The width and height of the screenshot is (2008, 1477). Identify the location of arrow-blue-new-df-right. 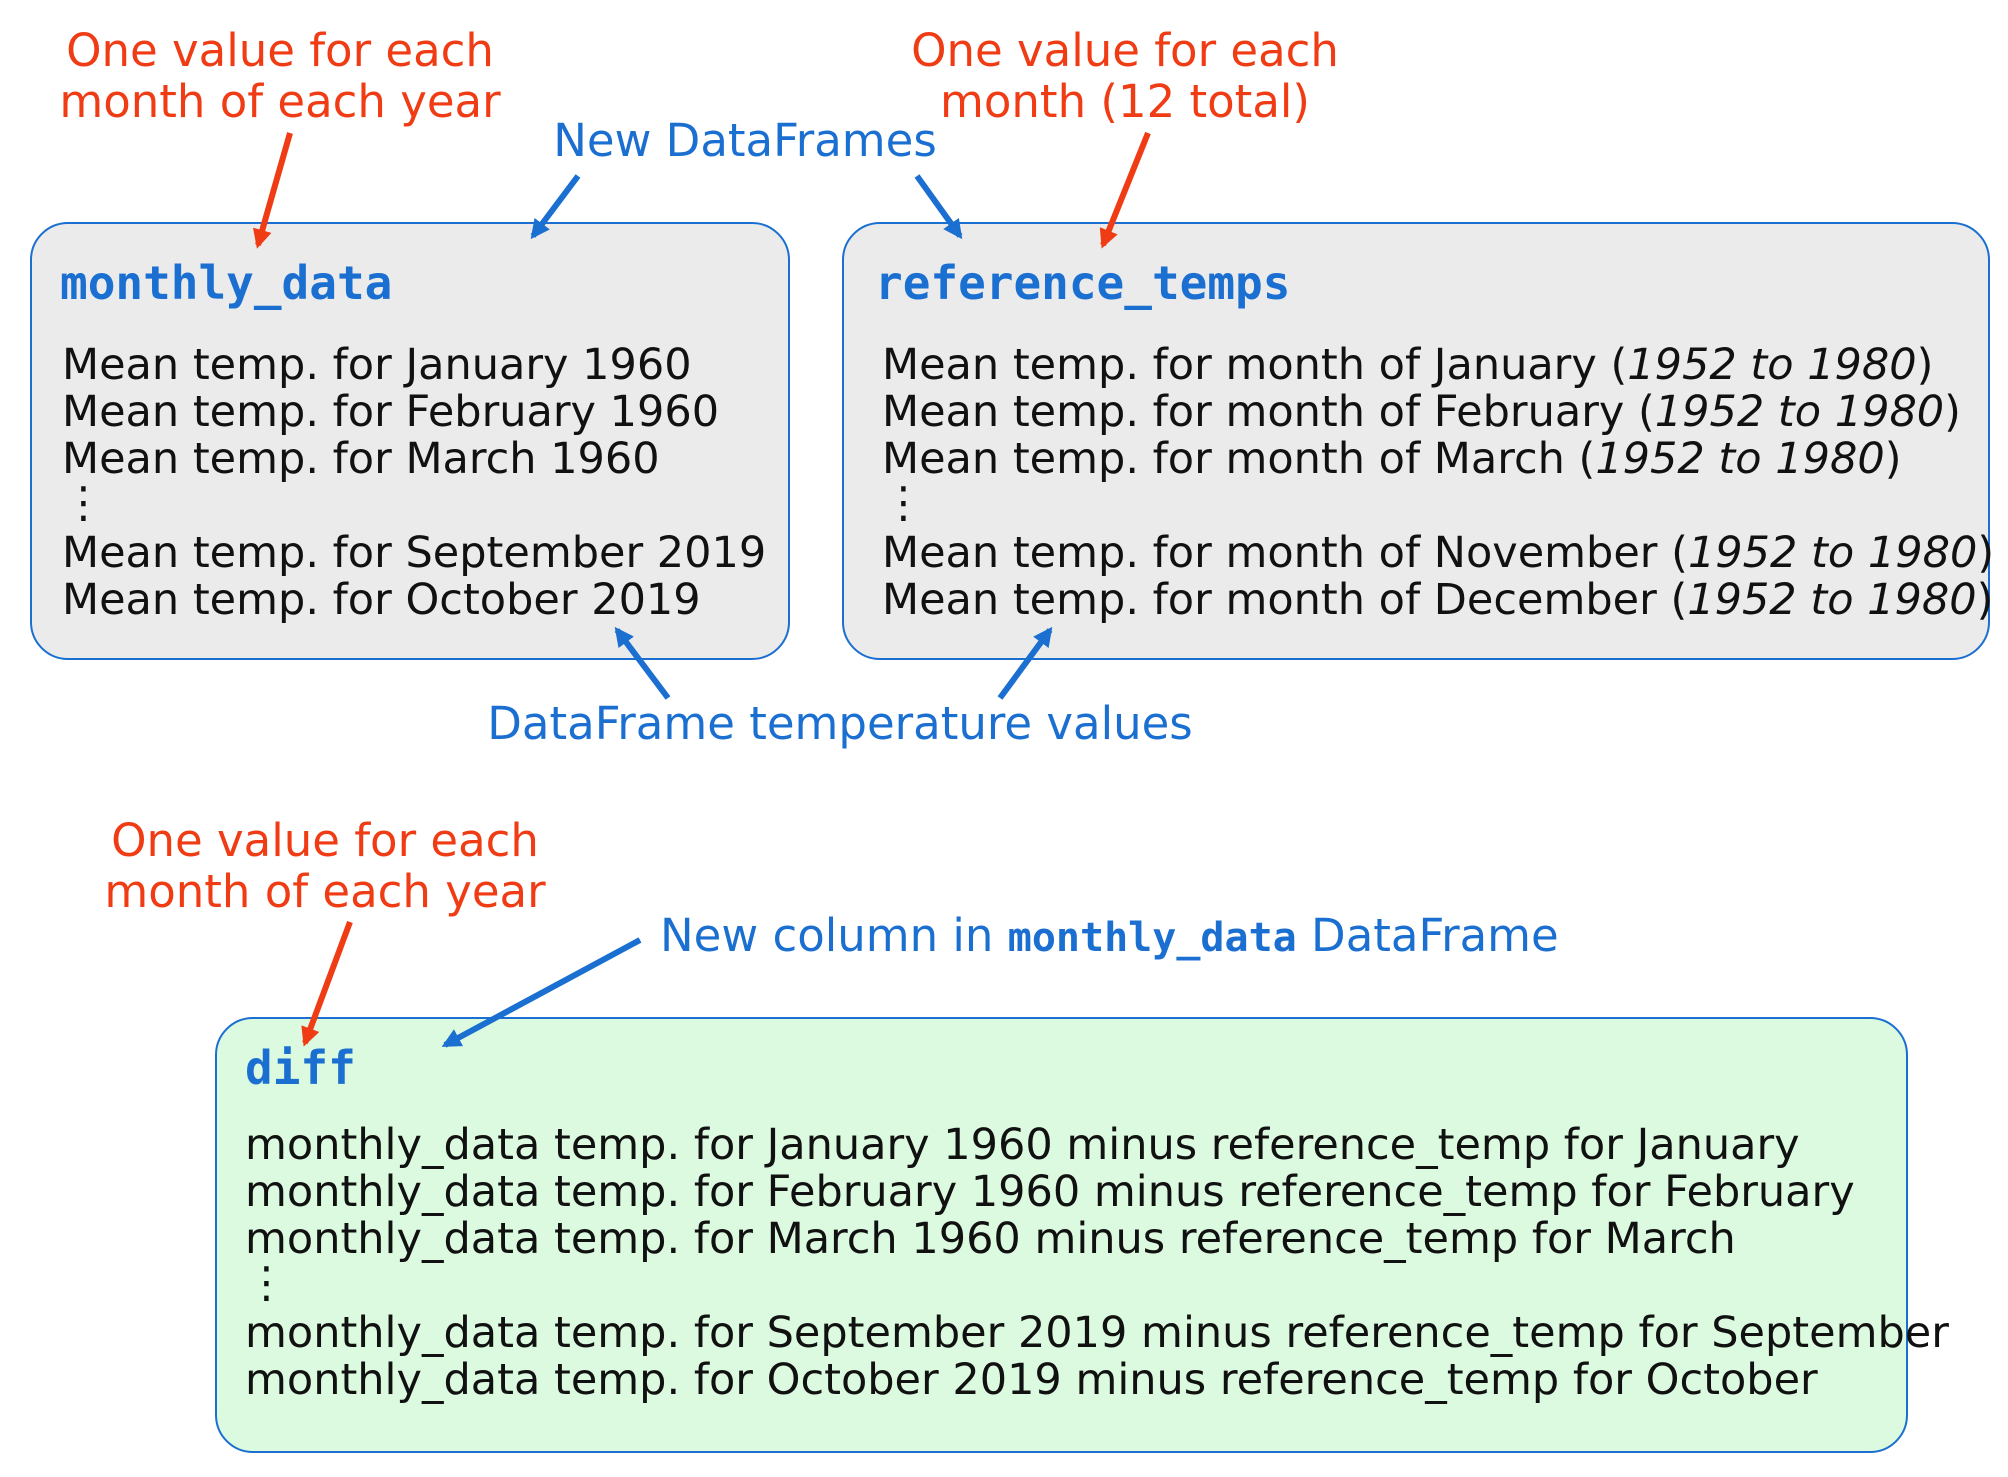
(938, 207).